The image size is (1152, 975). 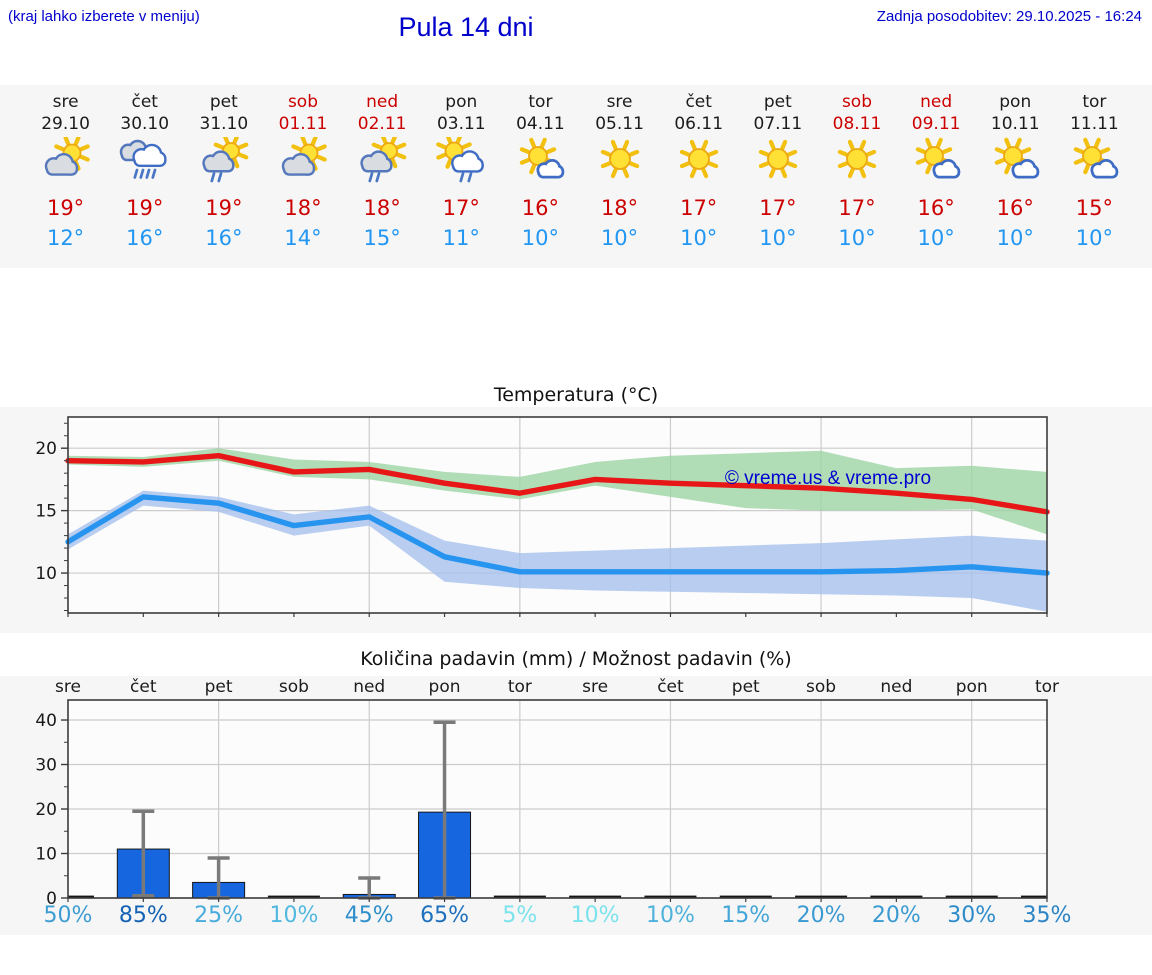 What do you see at coordinates (104, 16) in the screenshot?
I see `menu-hint: (kraj lahko izberete v meniju)` at bounding box center [104, 16].